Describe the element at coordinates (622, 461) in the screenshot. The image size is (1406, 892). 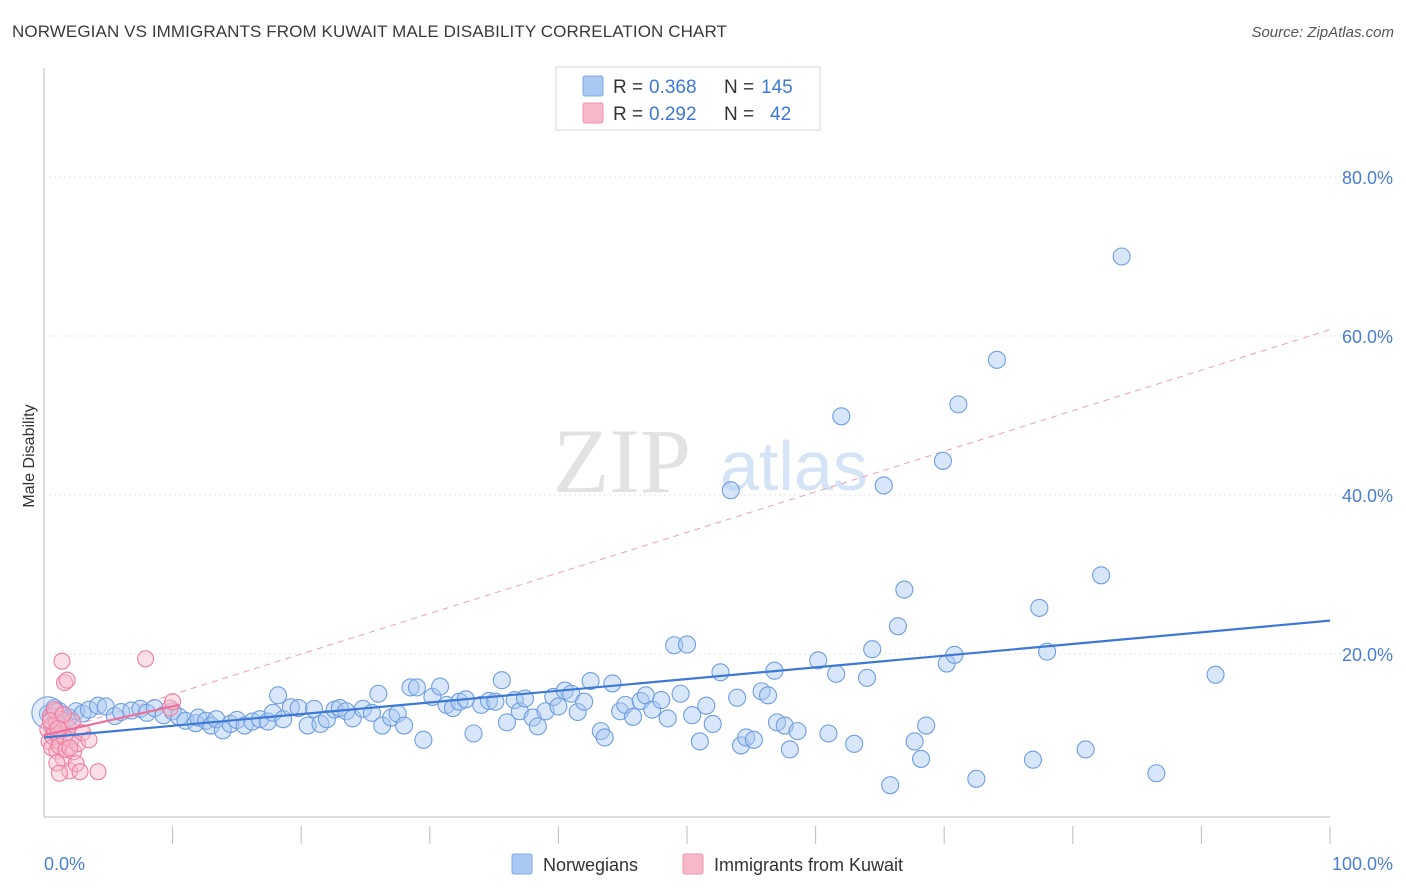
I see `watermark-zip: ZIP` at that location.